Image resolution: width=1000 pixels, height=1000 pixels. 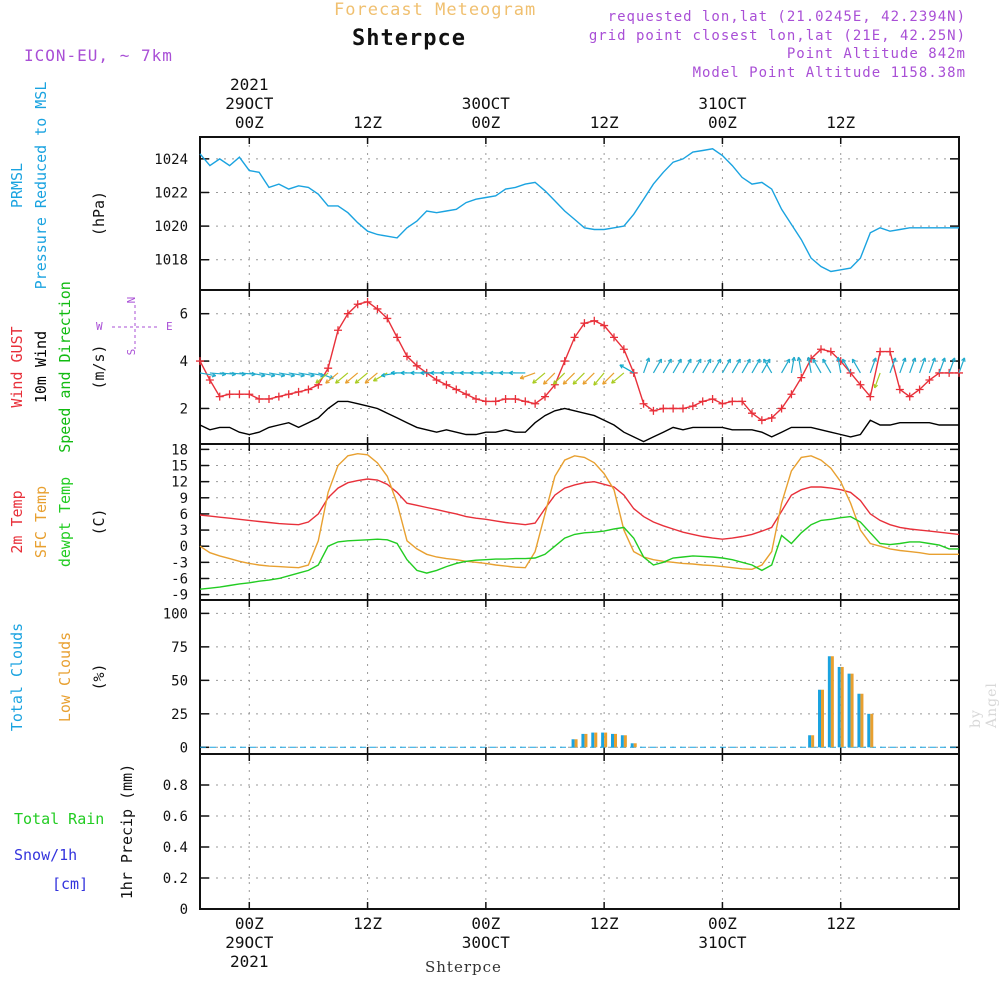 I want to click on left-label-clouds-0: Total Clouds, so click(x=17, y=677).